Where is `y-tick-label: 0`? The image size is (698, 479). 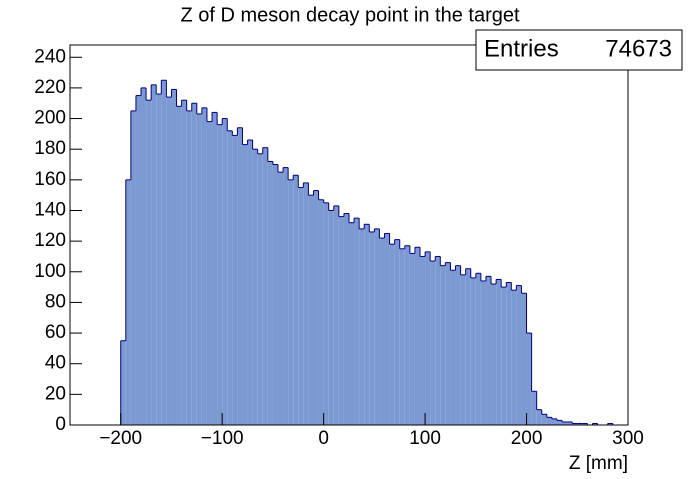
y-tick-label: 0 is located at coordinates (60, 424).